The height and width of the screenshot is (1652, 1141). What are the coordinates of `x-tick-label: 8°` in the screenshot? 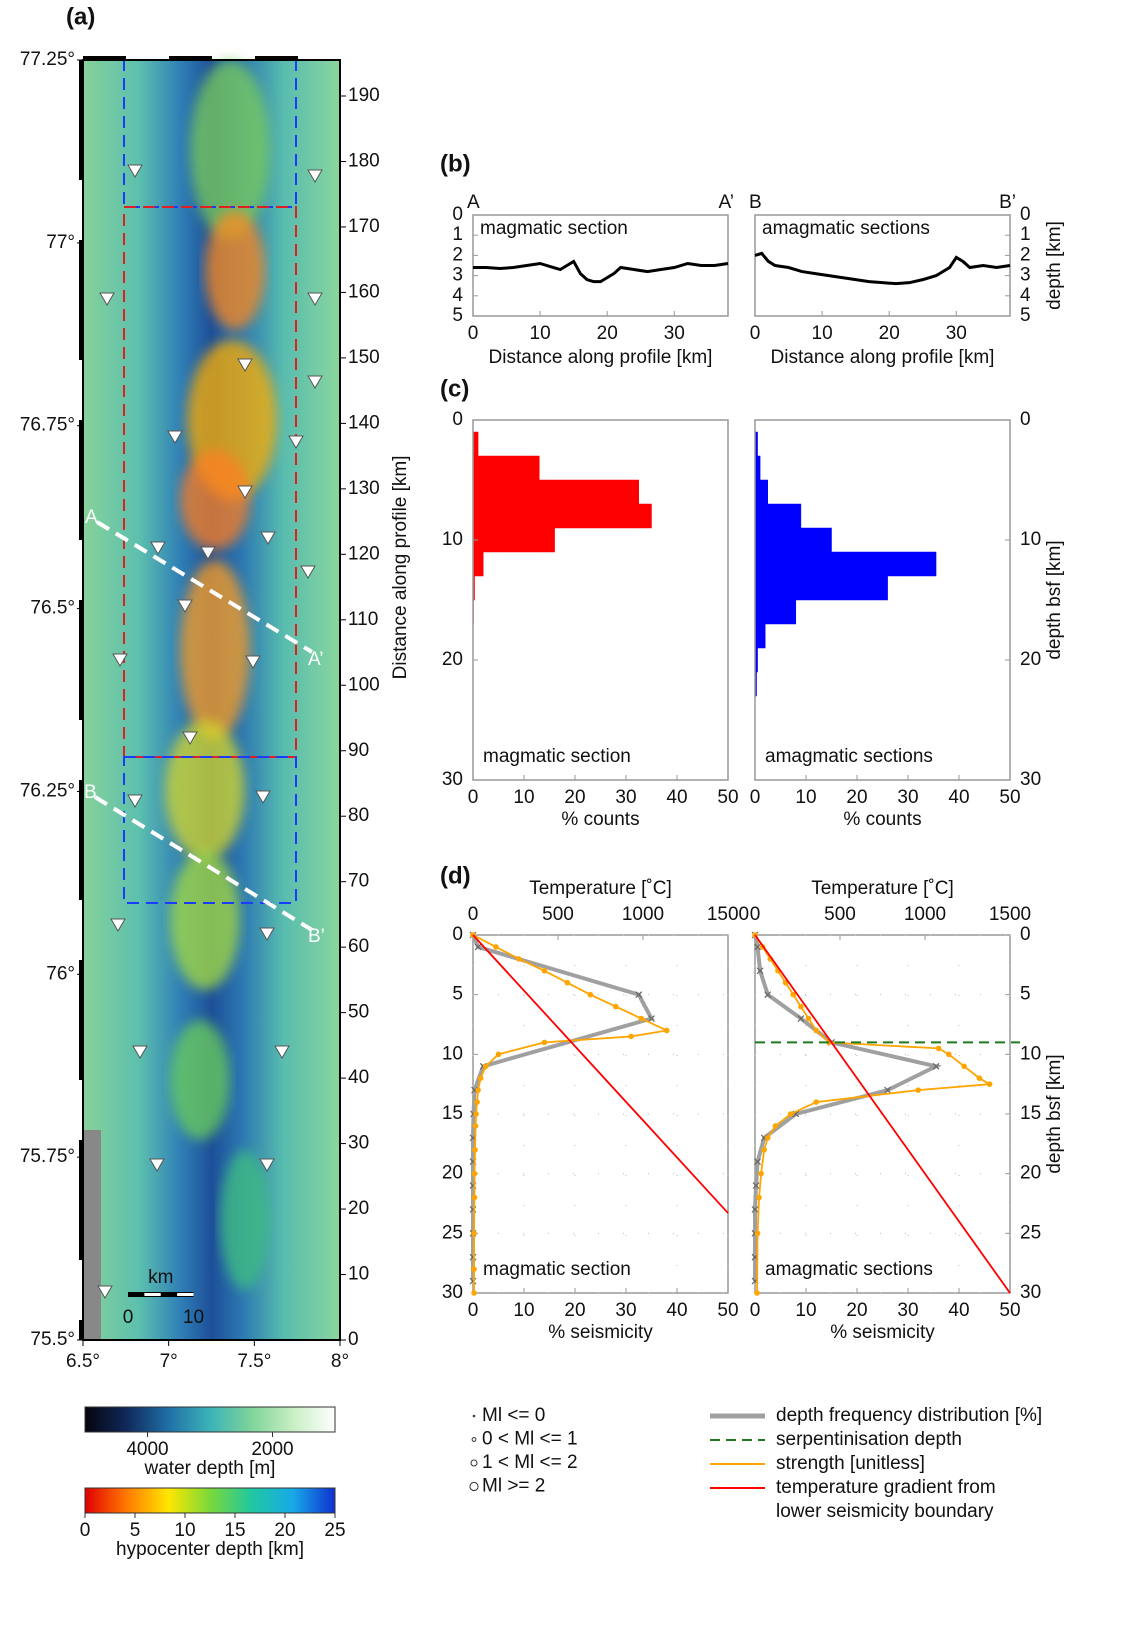 It's located at (340, 1361).